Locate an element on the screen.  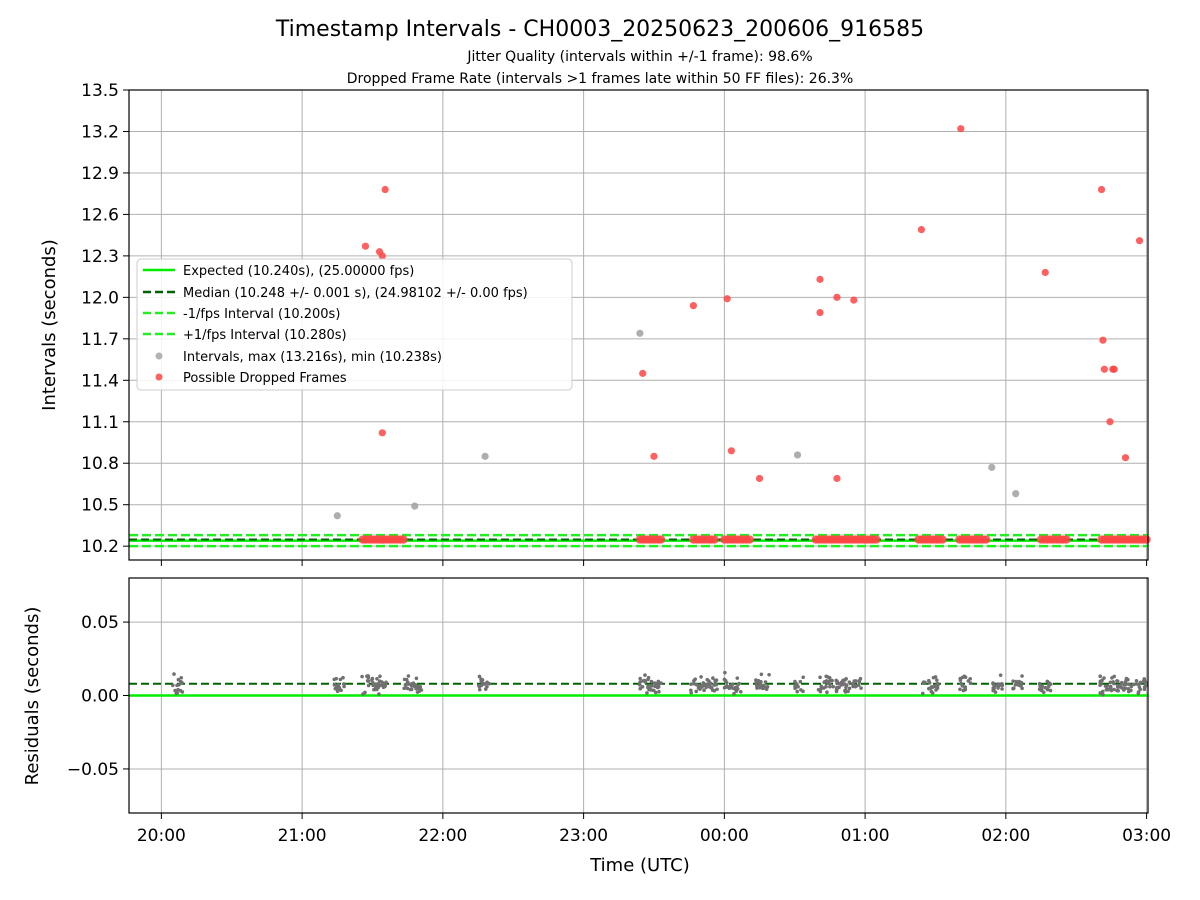
x-tick-label: 00:00 is located at coordinates (724, 836).